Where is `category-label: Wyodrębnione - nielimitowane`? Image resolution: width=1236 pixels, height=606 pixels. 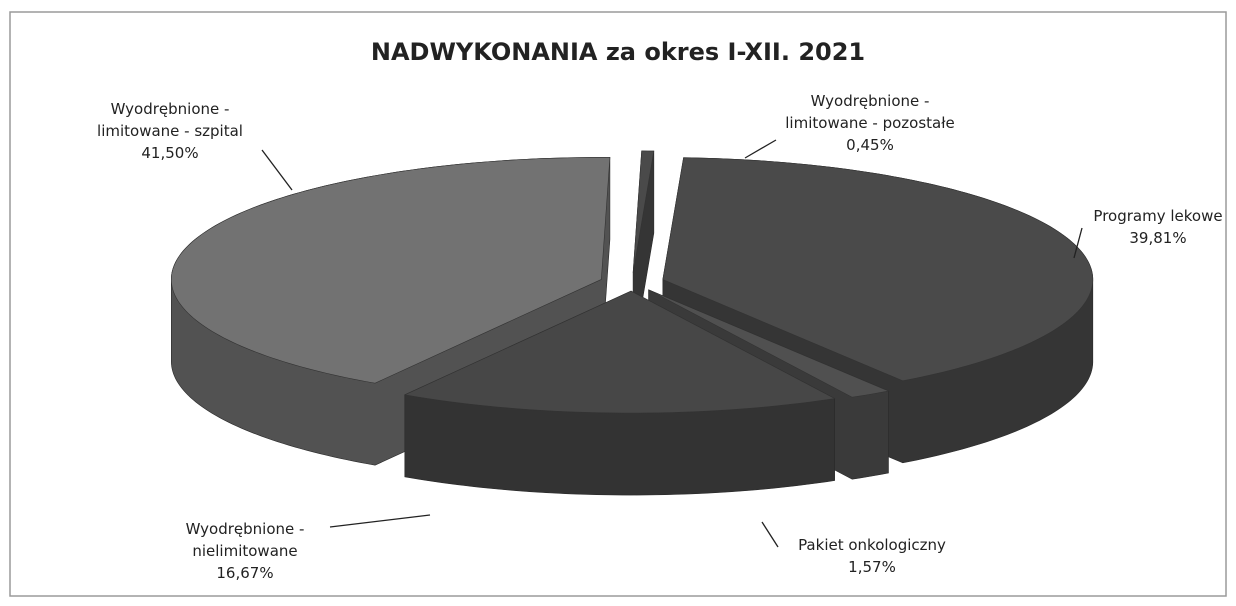 category-label: Wyodrębnione - nielimitowane is located at coordinates (245, 540).